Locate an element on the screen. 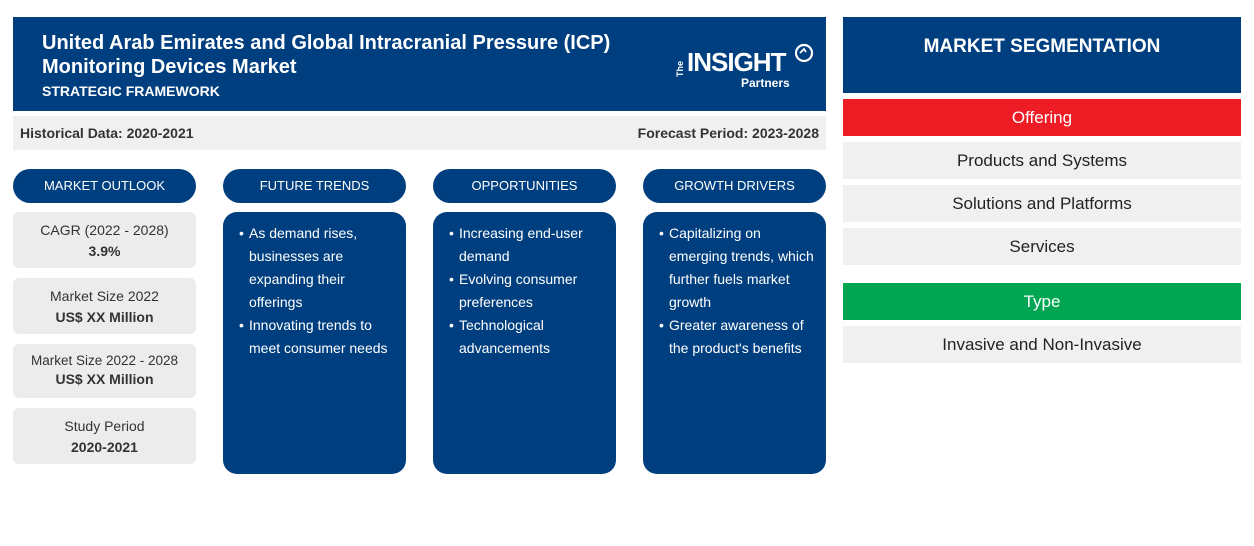 This screenshot has width=1254, height=546. insight-partners-logo: The INSIGHT Partners is located at coordinates (745, 67).